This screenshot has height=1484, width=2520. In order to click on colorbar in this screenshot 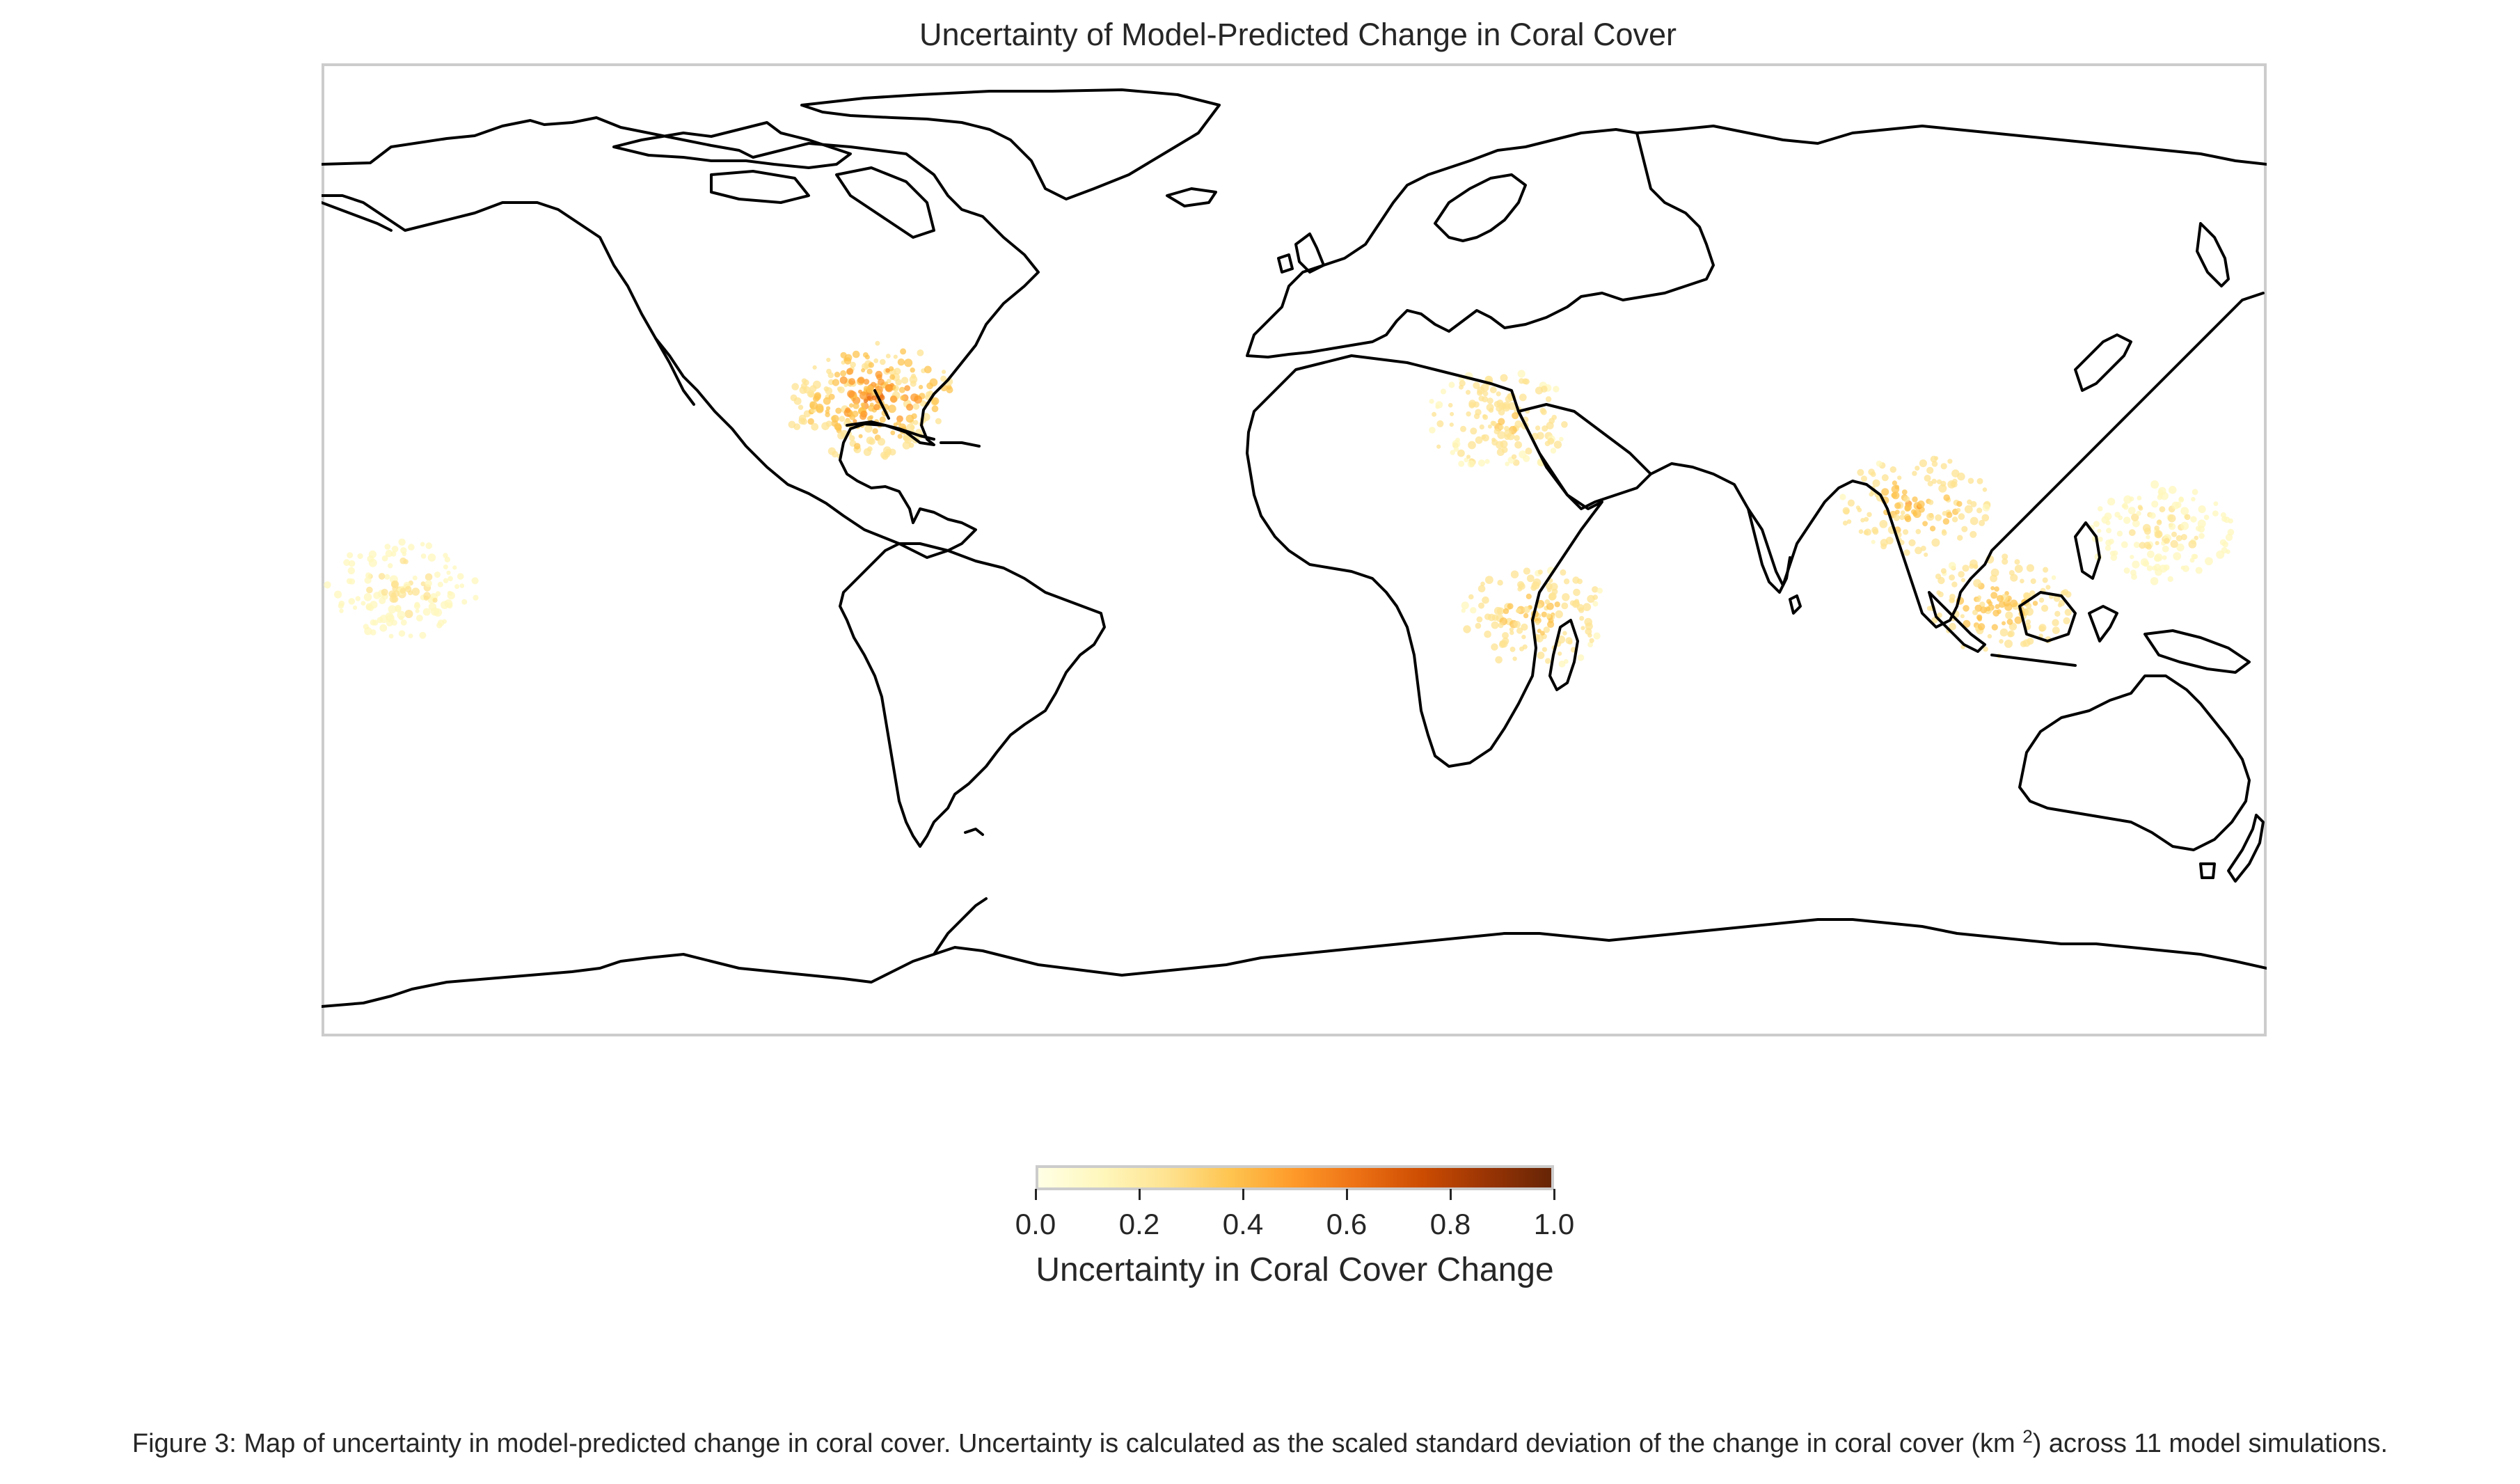, I will do `click(1295, 1177)`.